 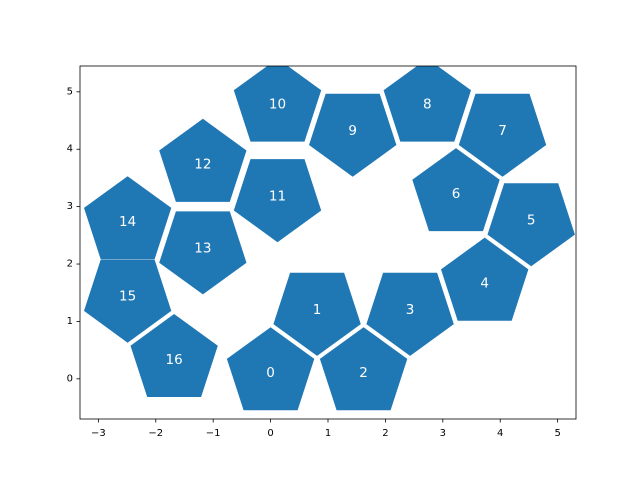 What do you see at coordinates (352, 131) in the screenshot?
I see `pentagon-label-9: 9` at bounding box center [352, 131].